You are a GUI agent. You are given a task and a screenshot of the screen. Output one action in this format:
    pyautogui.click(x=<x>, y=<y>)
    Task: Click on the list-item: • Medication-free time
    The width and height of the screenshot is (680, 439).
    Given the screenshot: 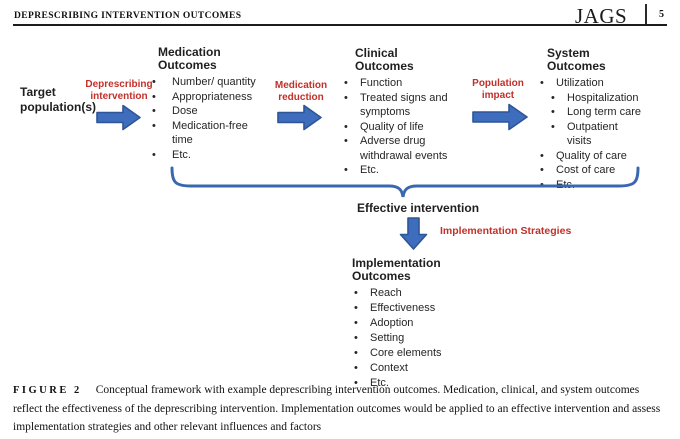 What is the action you would take?
    pyautogui.click(x=212, y=133)
    